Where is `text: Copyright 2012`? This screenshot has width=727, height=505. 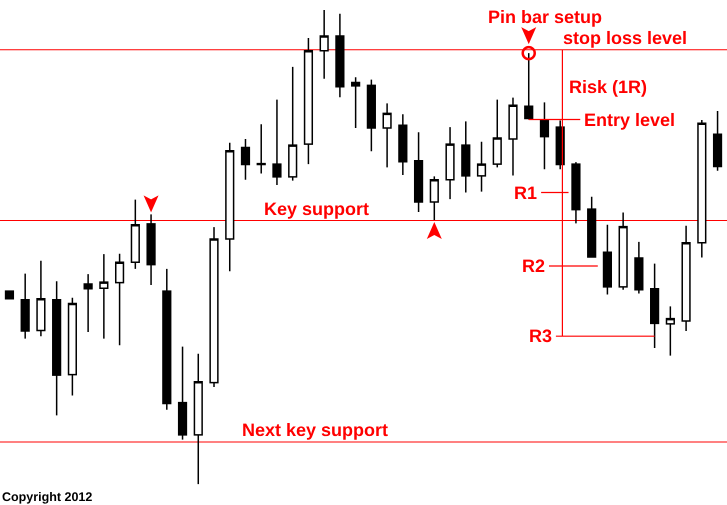 text: Copyright 2012 is located at coordinates (47, 497).